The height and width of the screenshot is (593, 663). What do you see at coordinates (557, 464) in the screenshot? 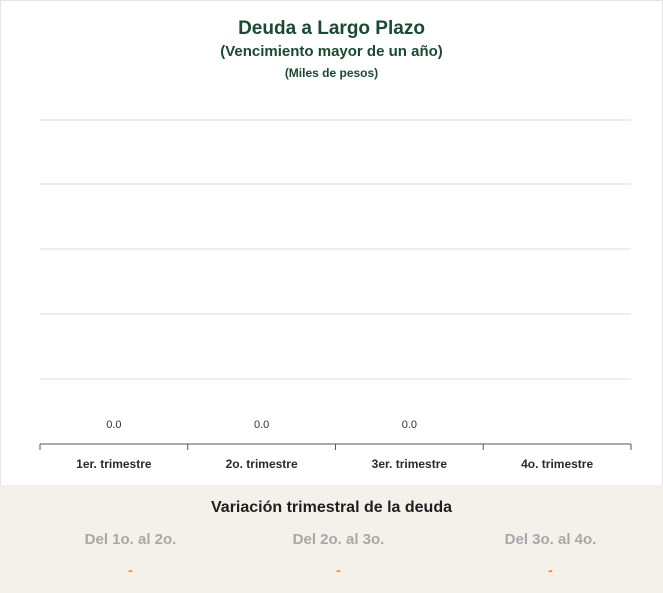
I see `x-tick-label-4: 4o. trimestre` at bounding box center [557, 464].